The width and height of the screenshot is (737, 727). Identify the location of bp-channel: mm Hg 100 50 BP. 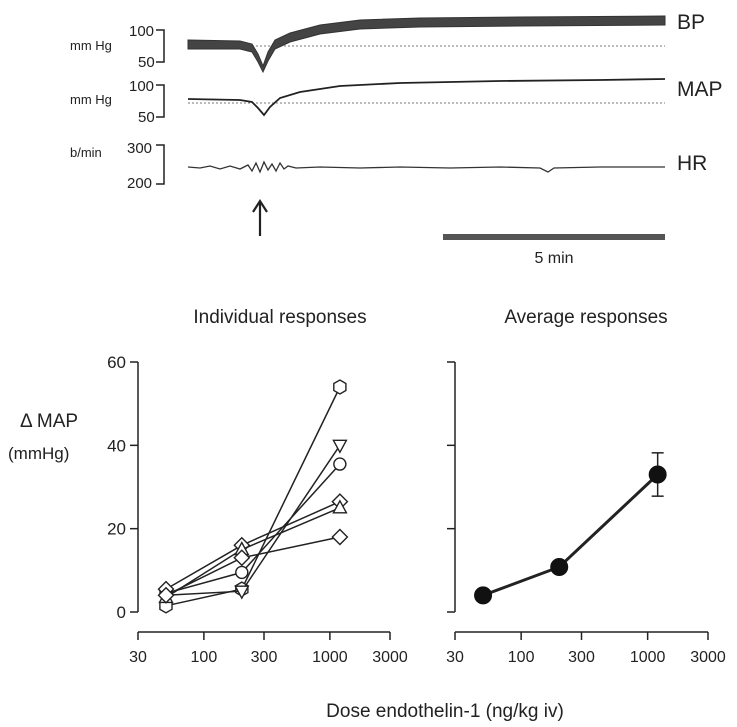
(387, 42).